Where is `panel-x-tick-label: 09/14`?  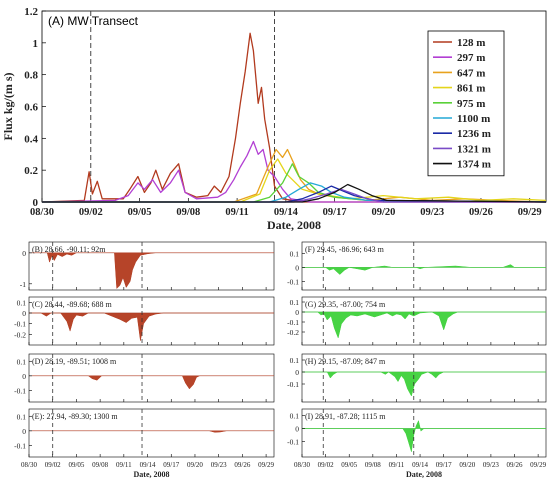
panel-x-tick-label: 09/14 is located at coordinates (148, 465).